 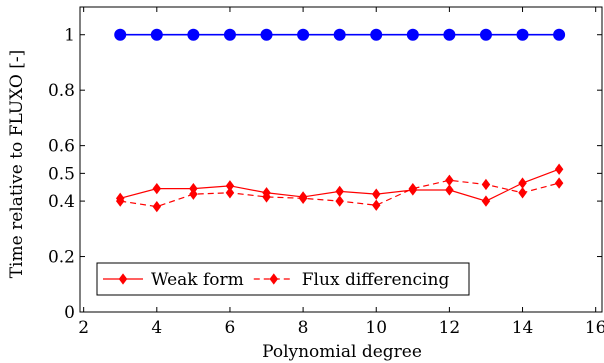 I want to click on x-tick-label: 12, so click(x=450, y=328).